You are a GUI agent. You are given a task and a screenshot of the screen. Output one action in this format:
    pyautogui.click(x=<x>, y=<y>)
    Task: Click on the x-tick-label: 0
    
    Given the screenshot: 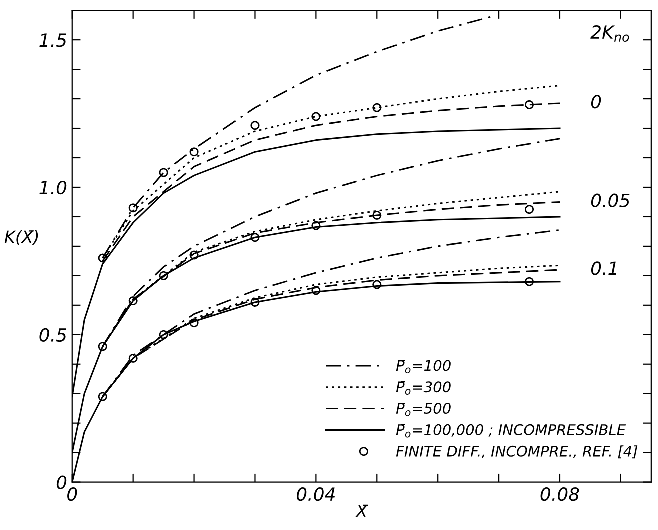 What is the action you would take?
    pyautogui.click(x=73, y=494)
    